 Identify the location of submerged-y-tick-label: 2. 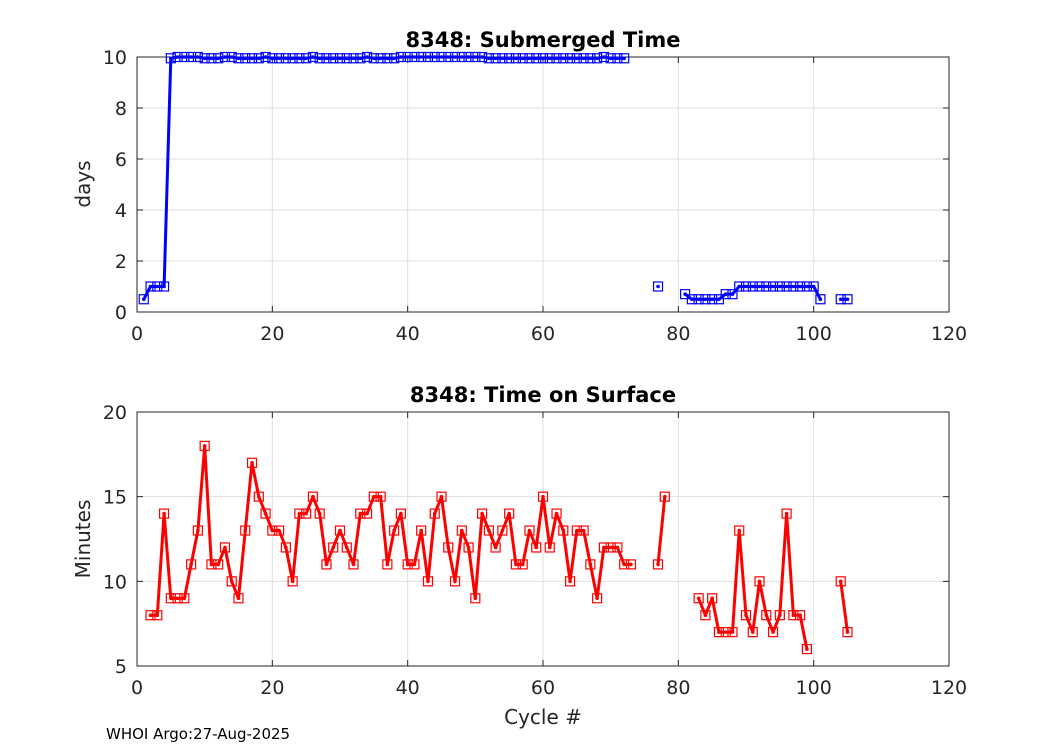
(121, 262).